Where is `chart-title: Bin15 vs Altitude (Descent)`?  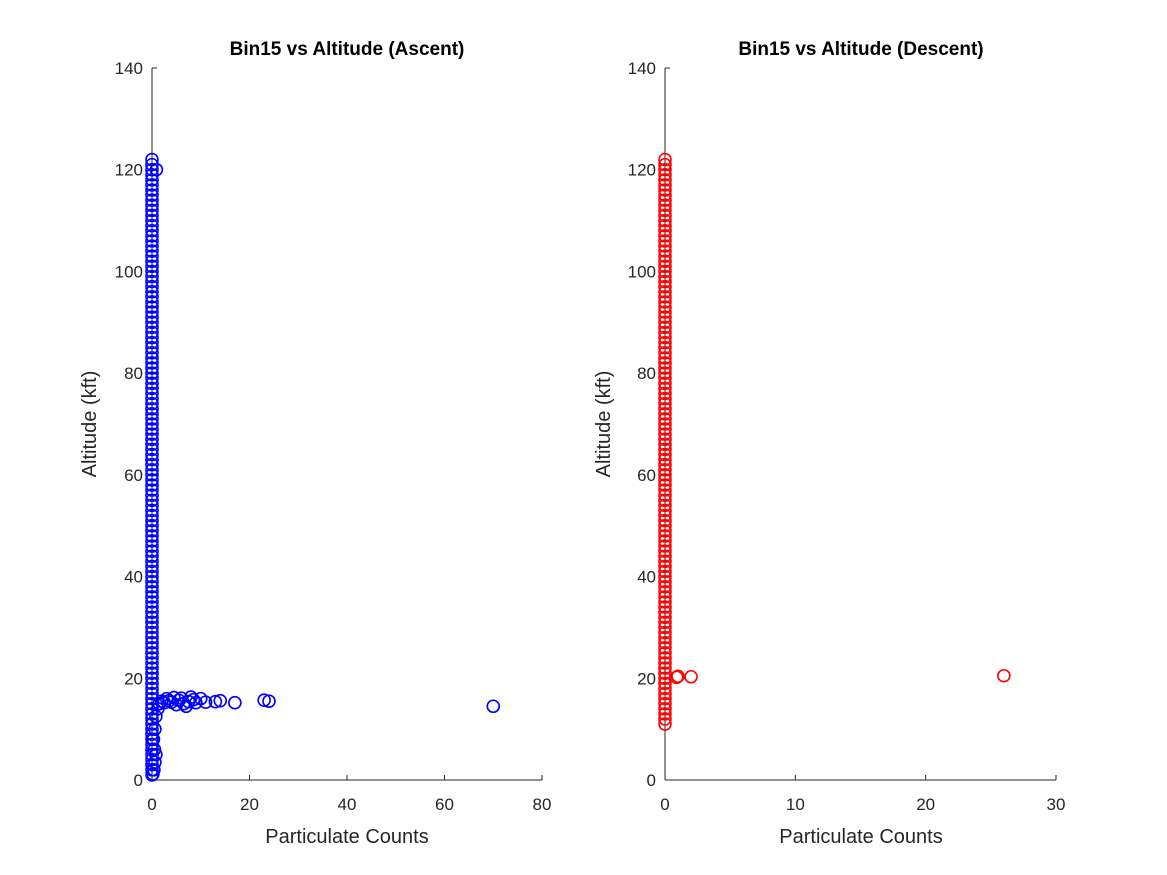
chart-title: Bin15 vs Altitude (Descent) is located at coordinates (860, 49).